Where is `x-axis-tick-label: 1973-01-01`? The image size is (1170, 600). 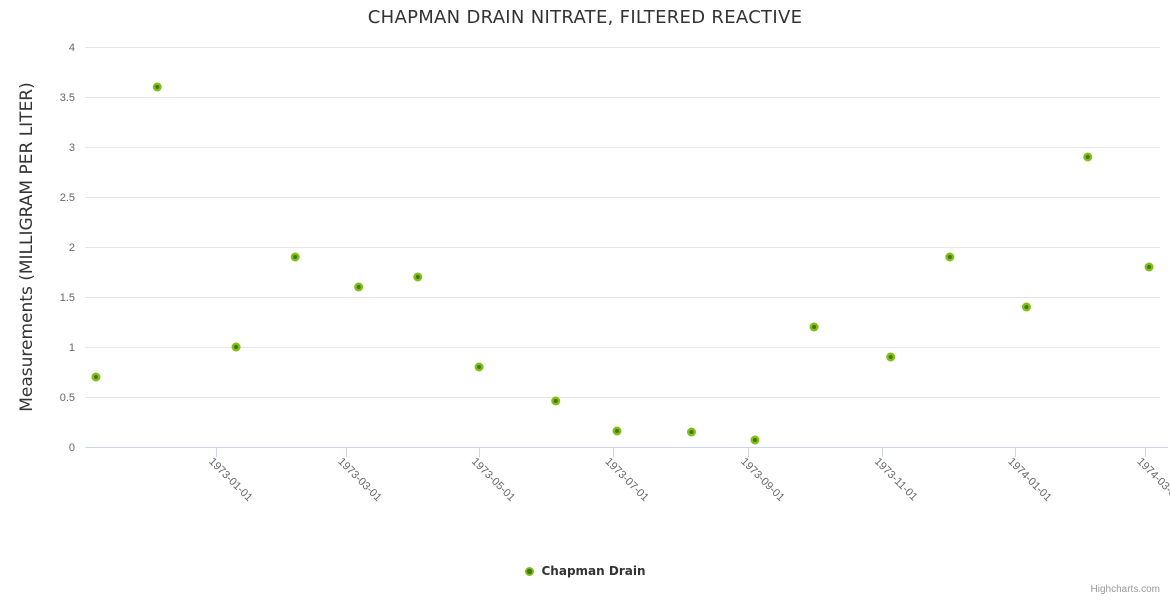
x-axis-tick-label: 1973-01-01 is located at coordinates (230, 480).